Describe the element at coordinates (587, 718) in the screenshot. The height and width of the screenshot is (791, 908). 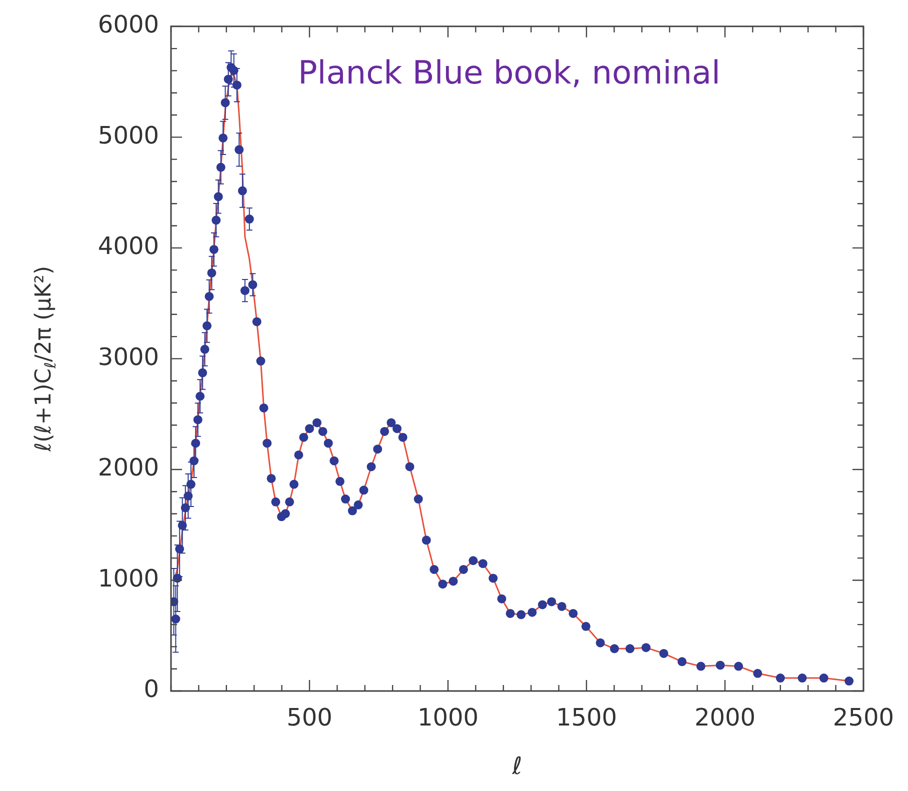
I see `x-tick-label: 1500` at that location.